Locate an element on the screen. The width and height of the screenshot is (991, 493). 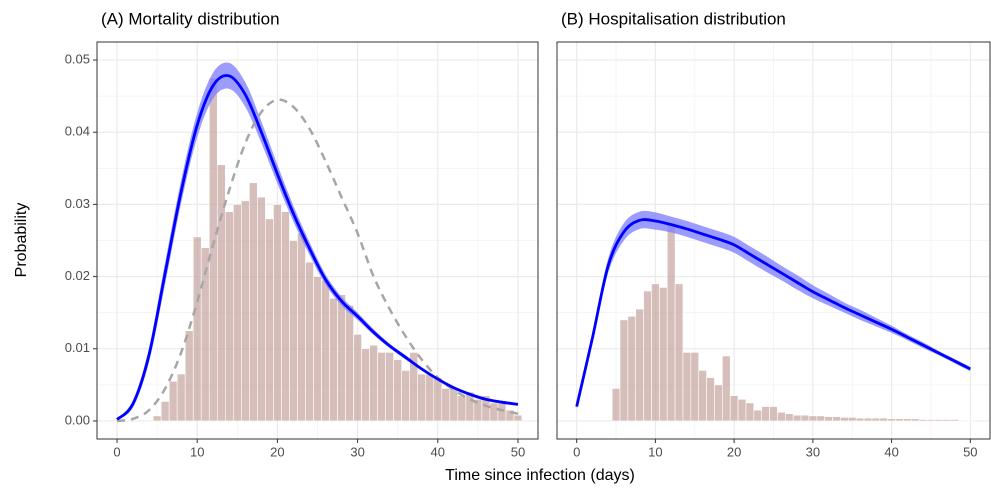
y-tick-label: 0.00 is located at coordinates (77, 419).